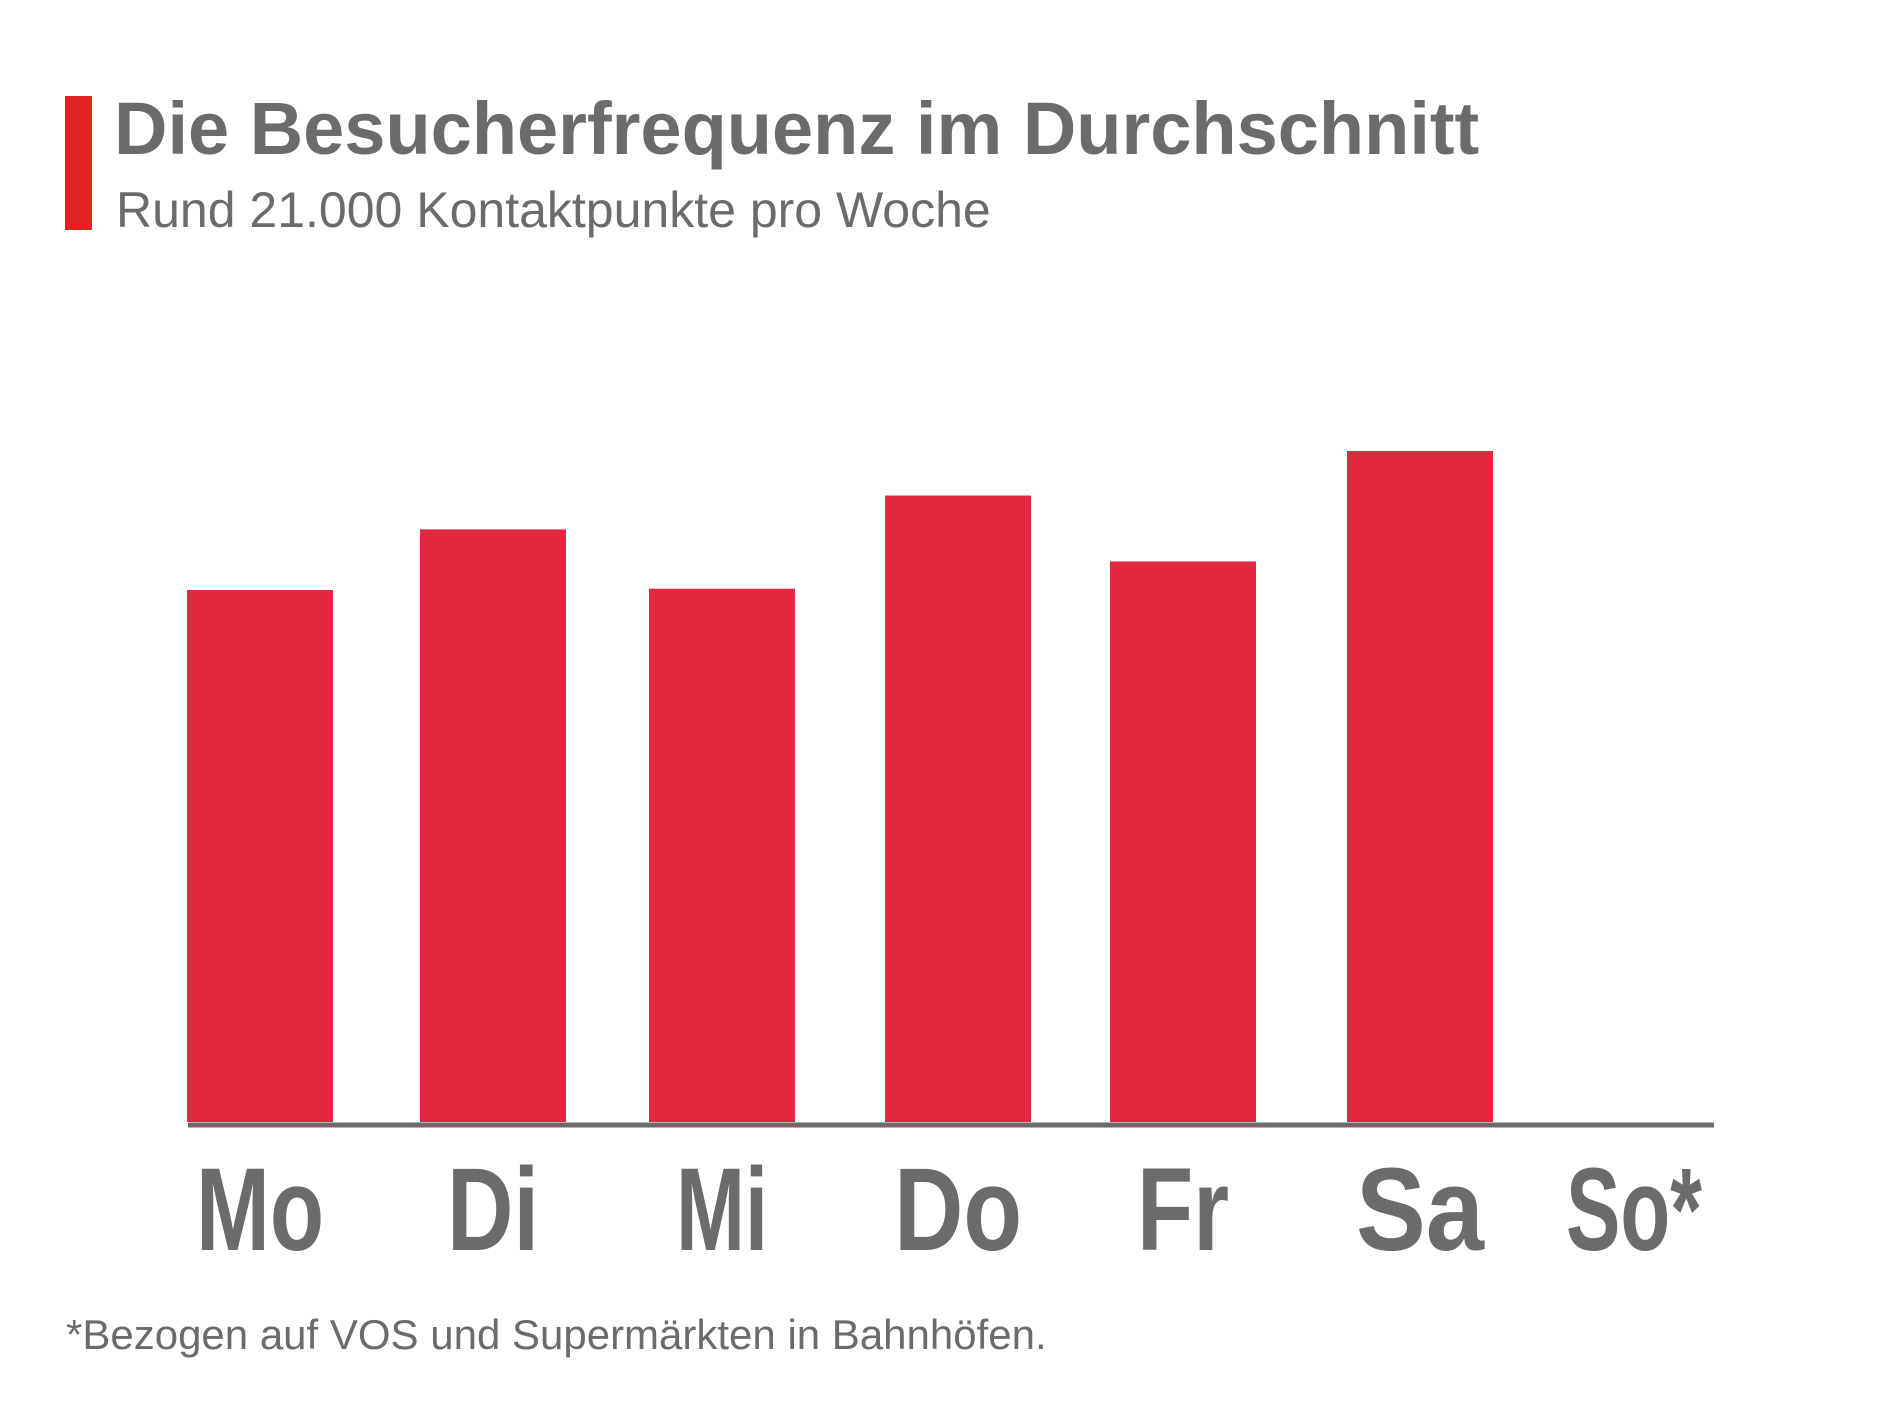 The height and width of the screenshot is (1417, 1890). What do you see at coordinates (553, 210) in the screenshot?
I see `chart-subtitle: Rund 21.000 Kontaktpunkte pro Woche` at bounding box center [553, 210].